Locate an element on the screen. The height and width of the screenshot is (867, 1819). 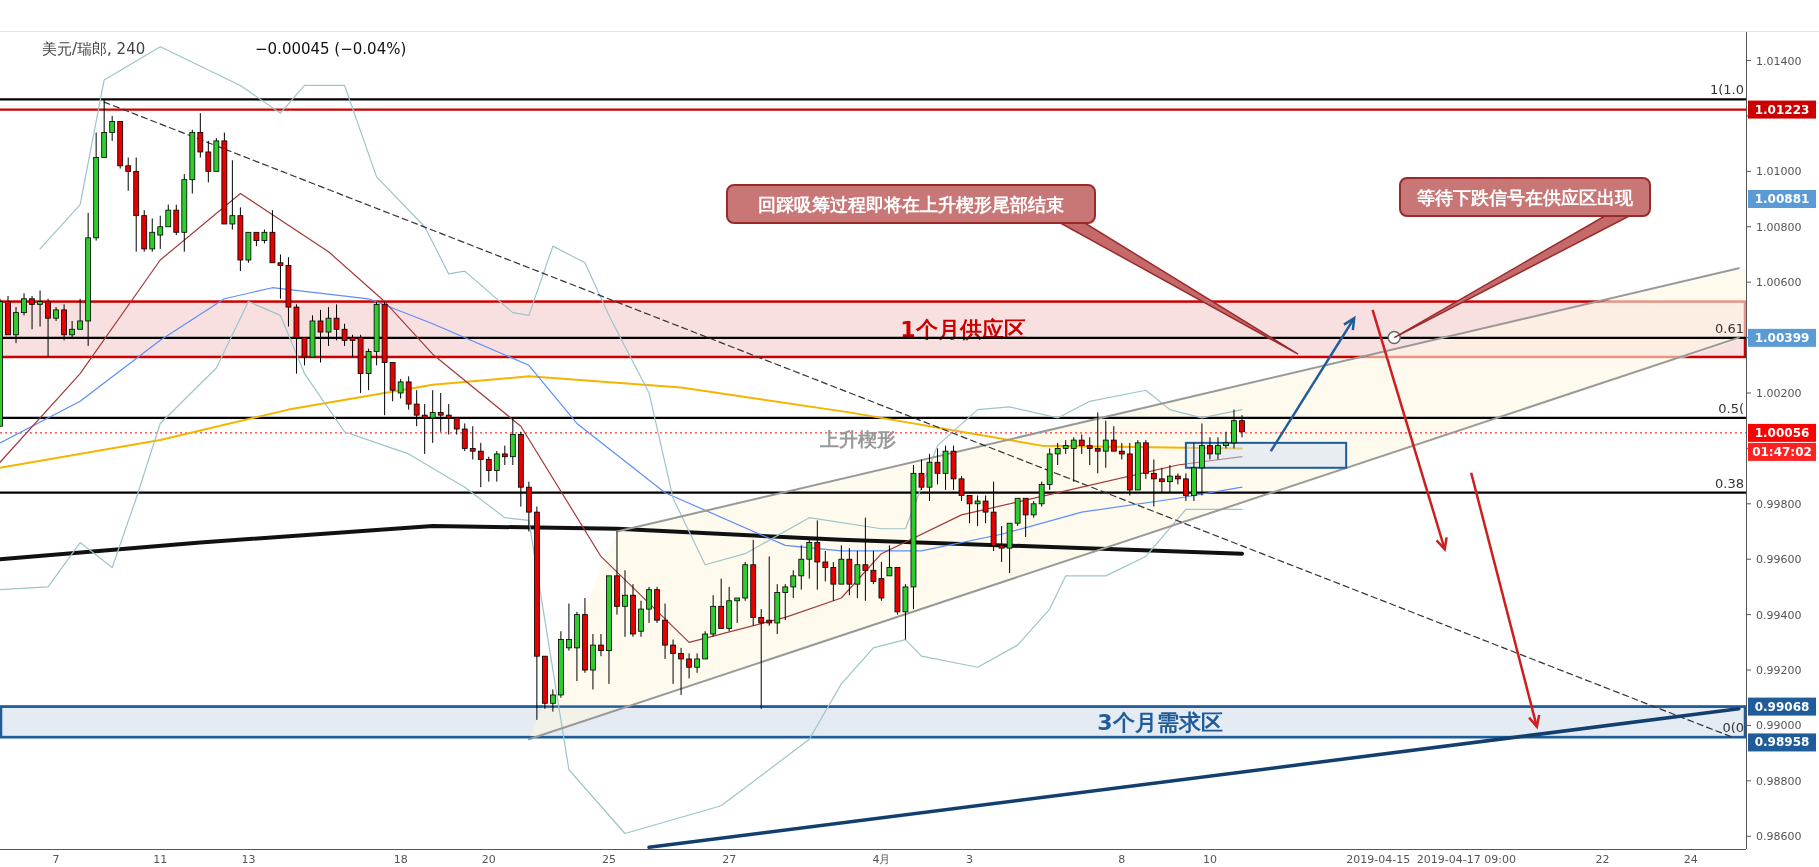
ytick: 0.99600 is located at coordinates (1779, 560).